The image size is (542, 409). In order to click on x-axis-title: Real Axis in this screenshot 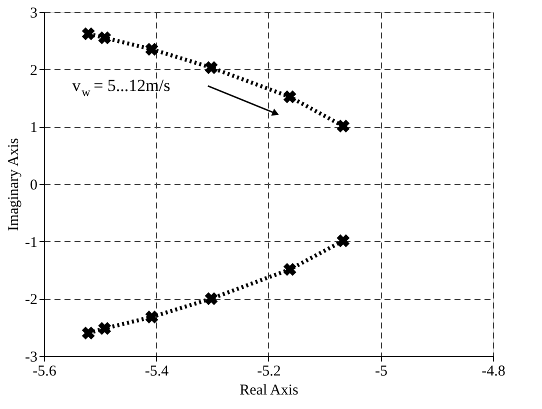, I will do `click(269, 390)`.